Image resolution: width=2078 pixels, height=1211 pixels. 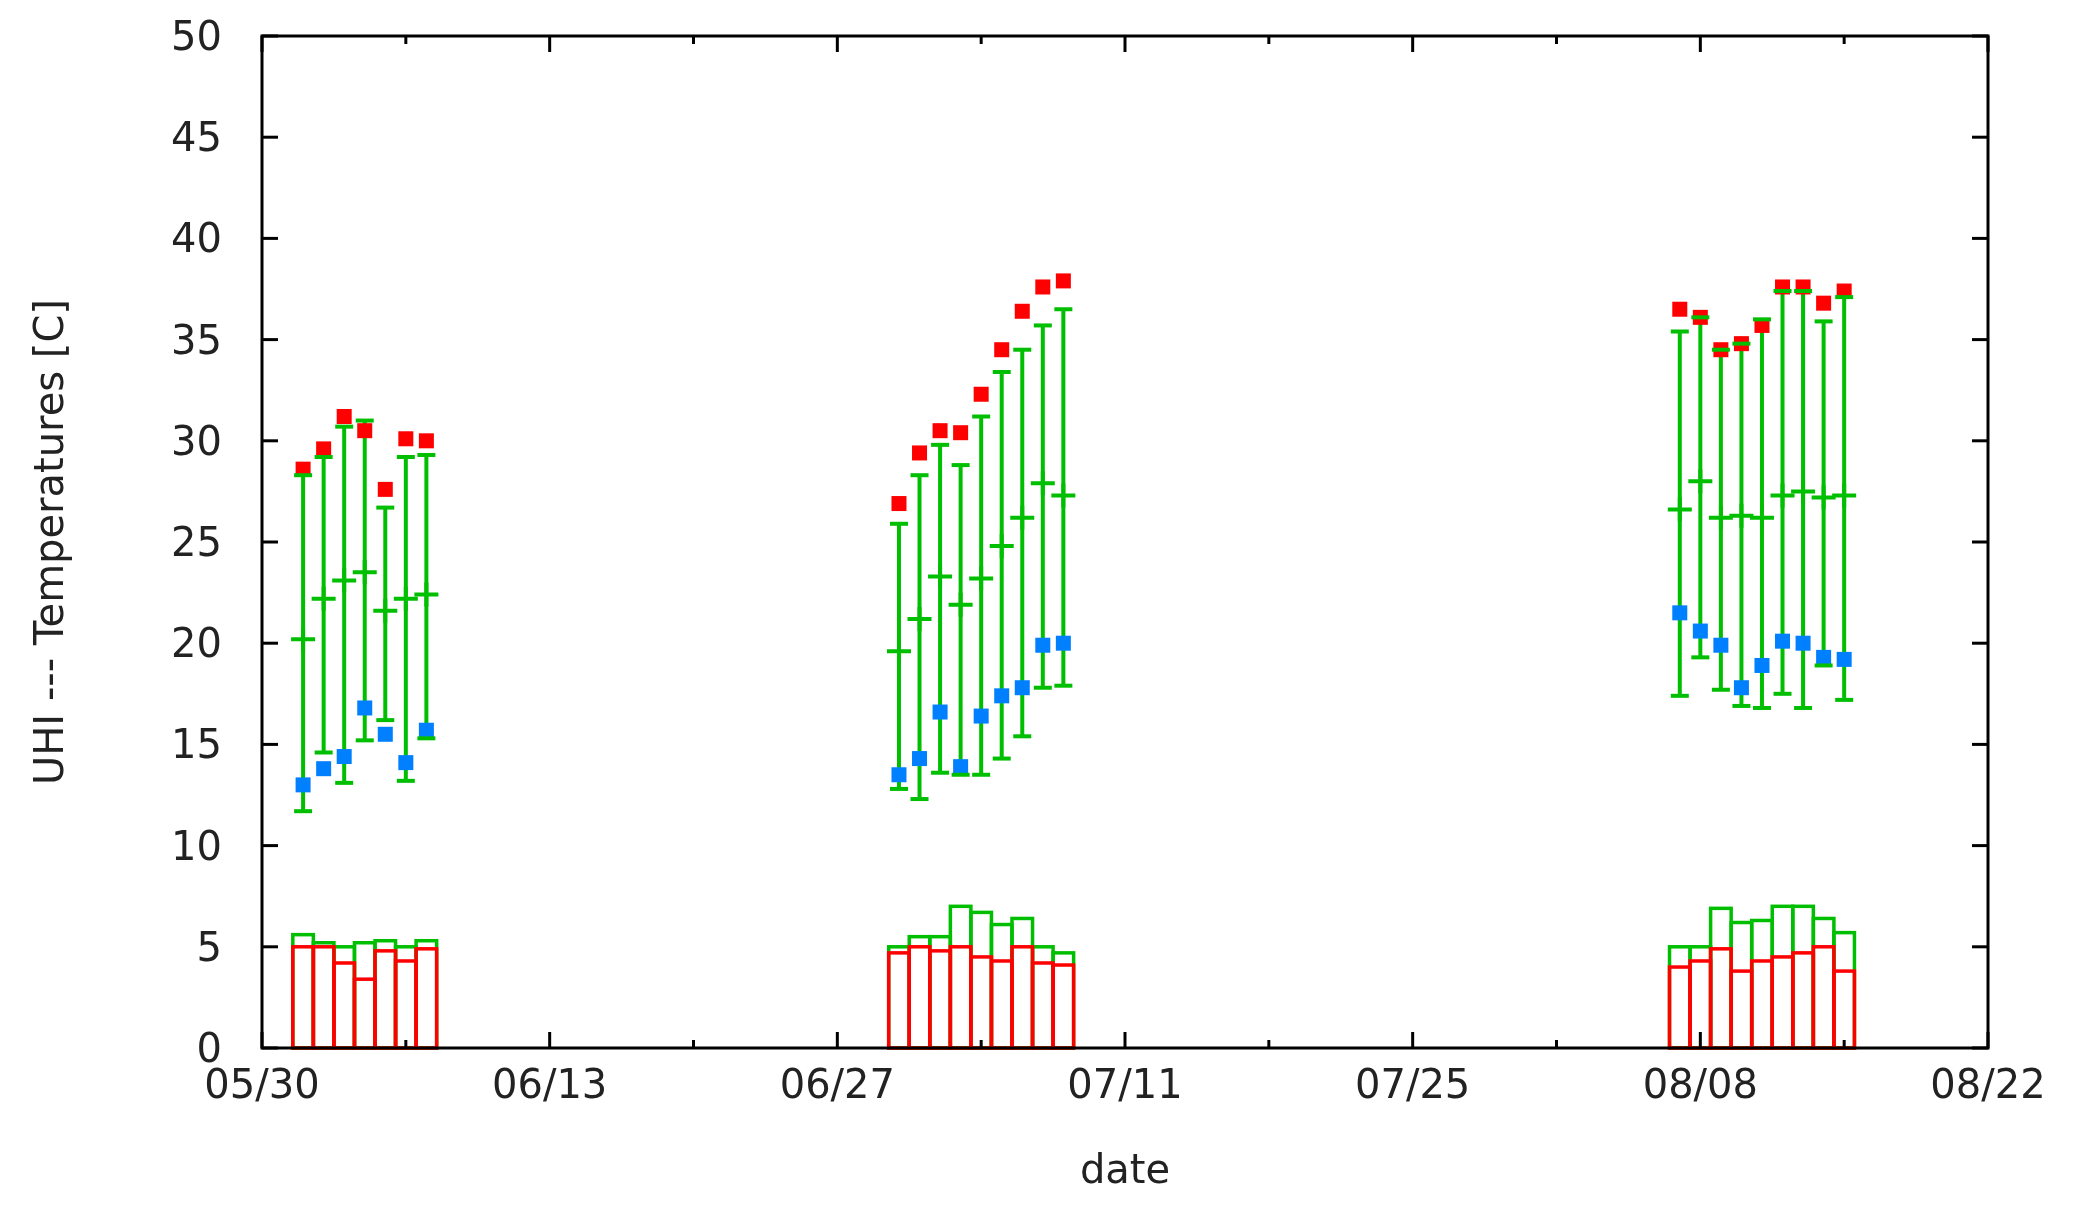 What do you see at coordinates (1125, 1169) in the screenshot?
I see `x-axis-title: date` at bounding box center [1125, 1169].